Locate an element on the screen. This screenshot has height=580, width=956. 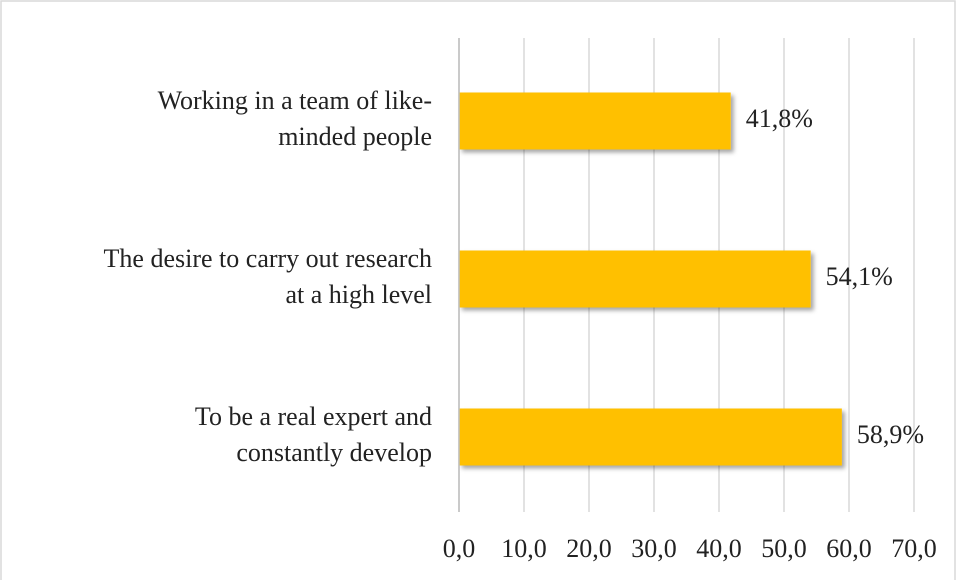
x-tick-label: 30,0 is located at coordinates (654, 548).